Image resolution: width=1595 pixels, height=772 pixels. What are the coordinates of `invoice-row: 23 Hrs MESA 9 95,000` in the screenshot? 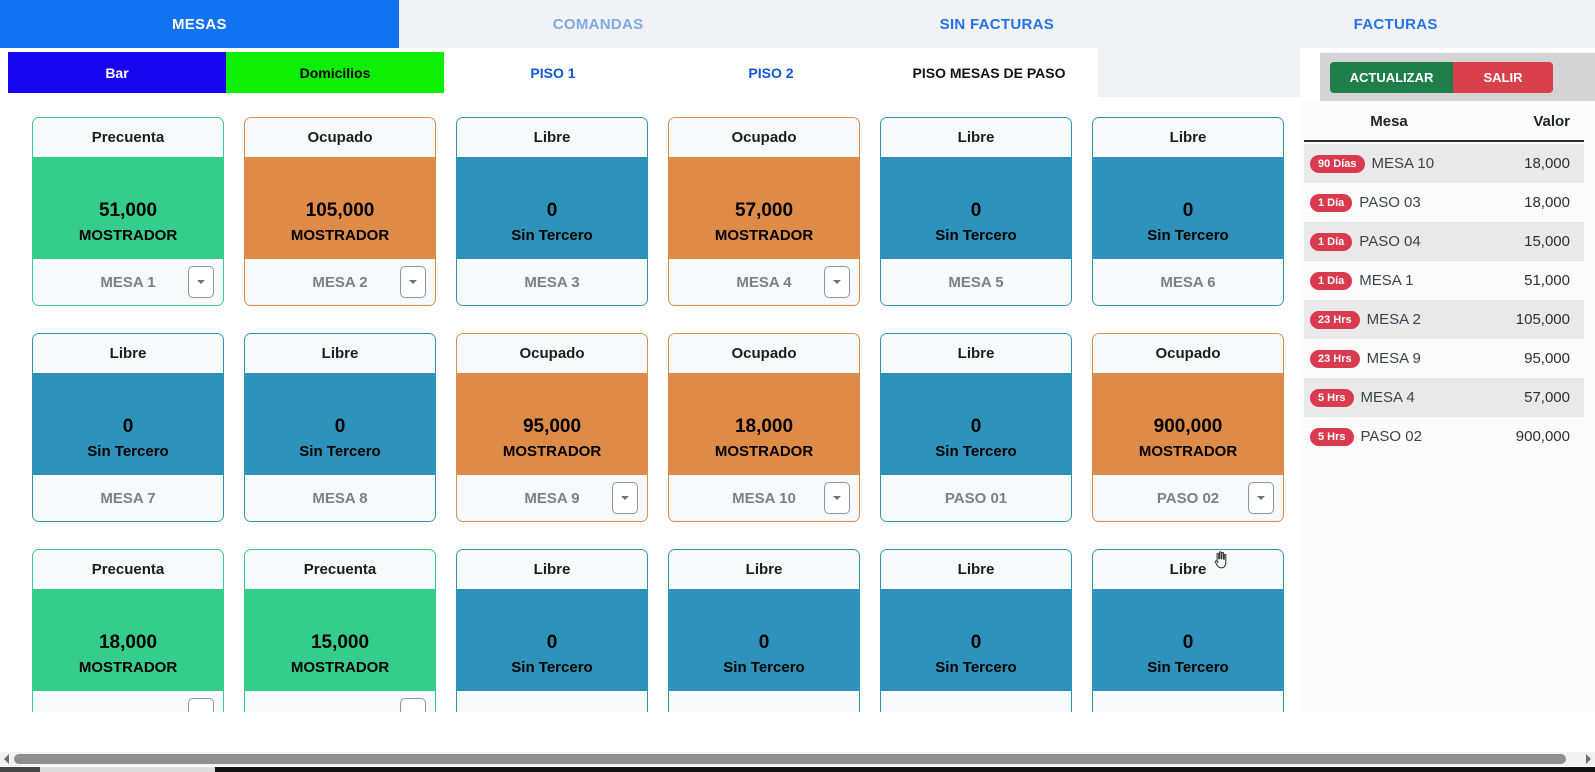 It's located at (1444, 358).